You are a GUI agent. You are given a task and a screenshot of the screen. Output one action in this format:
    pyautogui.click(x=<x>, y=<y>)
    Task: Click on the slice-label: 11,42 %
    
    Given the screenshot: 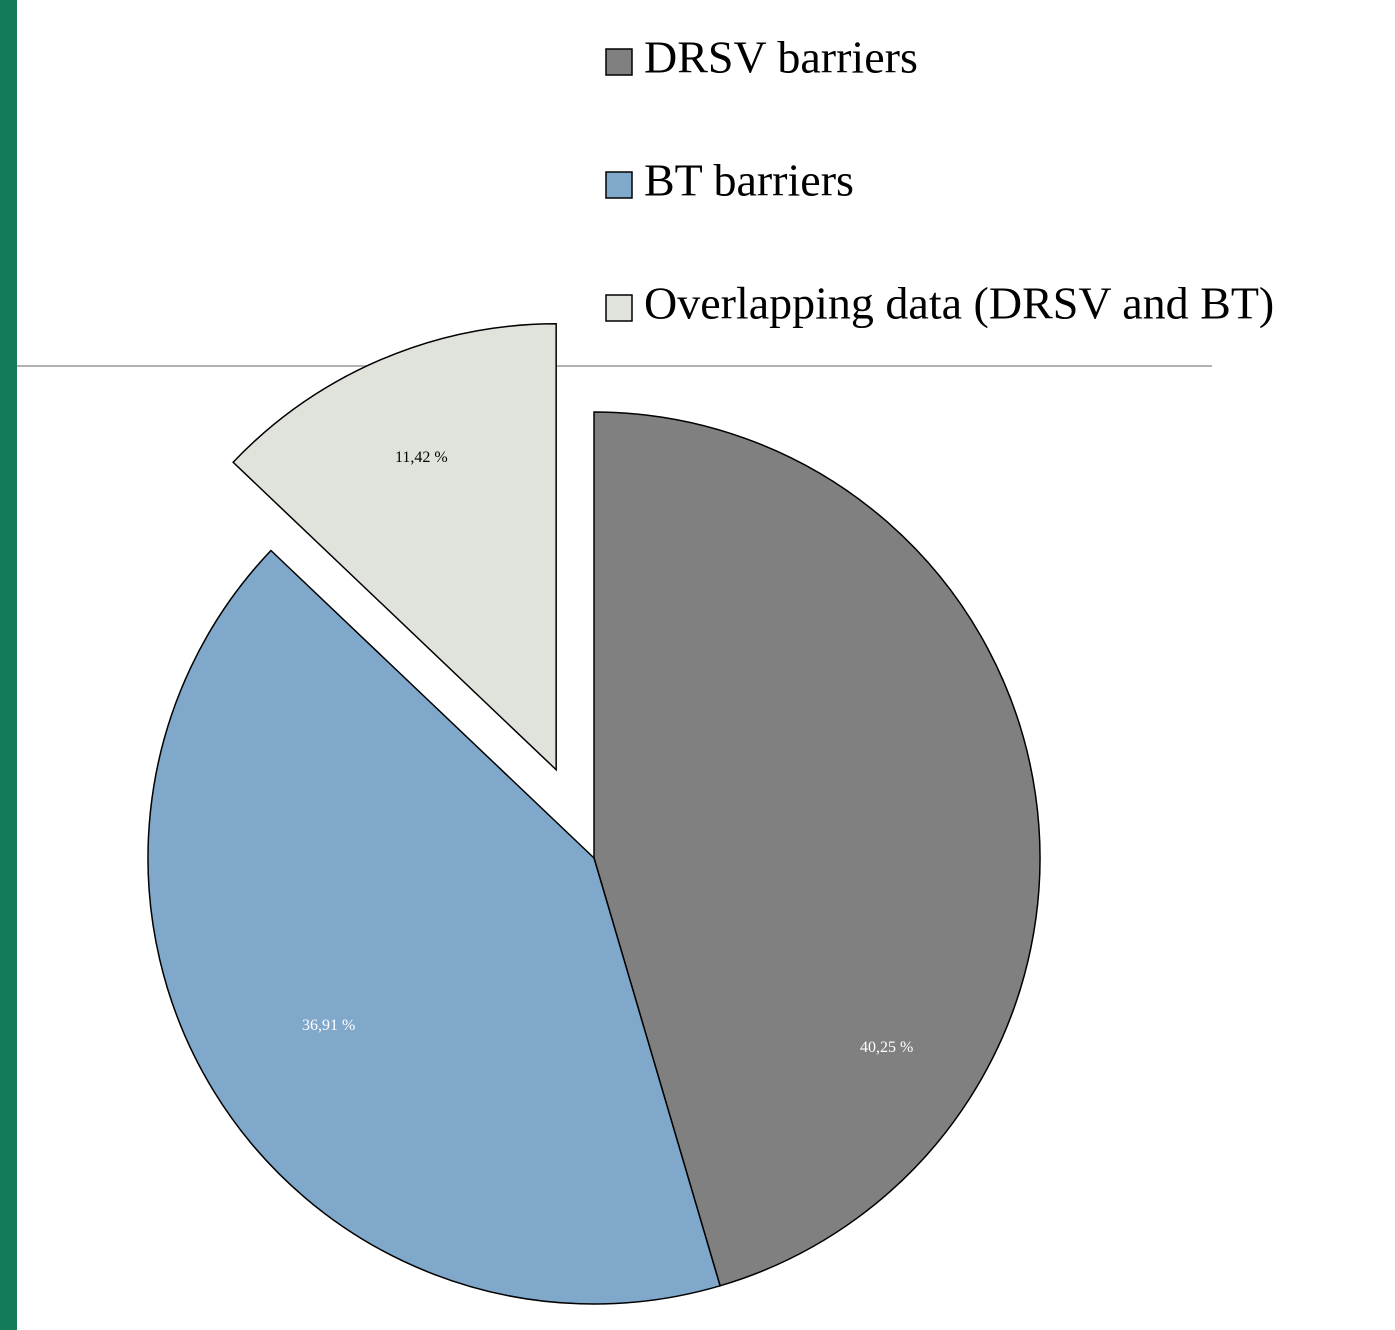 What is the action you would take?
    pyautogui.click(x=421, y=457)
    